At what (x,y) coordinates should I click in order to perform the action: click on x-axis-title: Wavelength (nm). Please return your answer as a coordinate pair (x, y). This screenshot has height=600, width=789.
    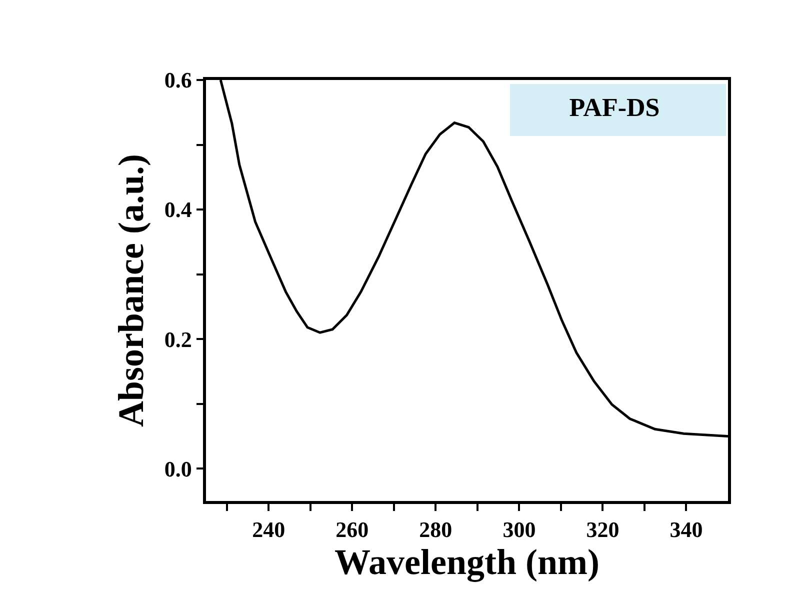
    Looking at the image, I should click on (467, 562).